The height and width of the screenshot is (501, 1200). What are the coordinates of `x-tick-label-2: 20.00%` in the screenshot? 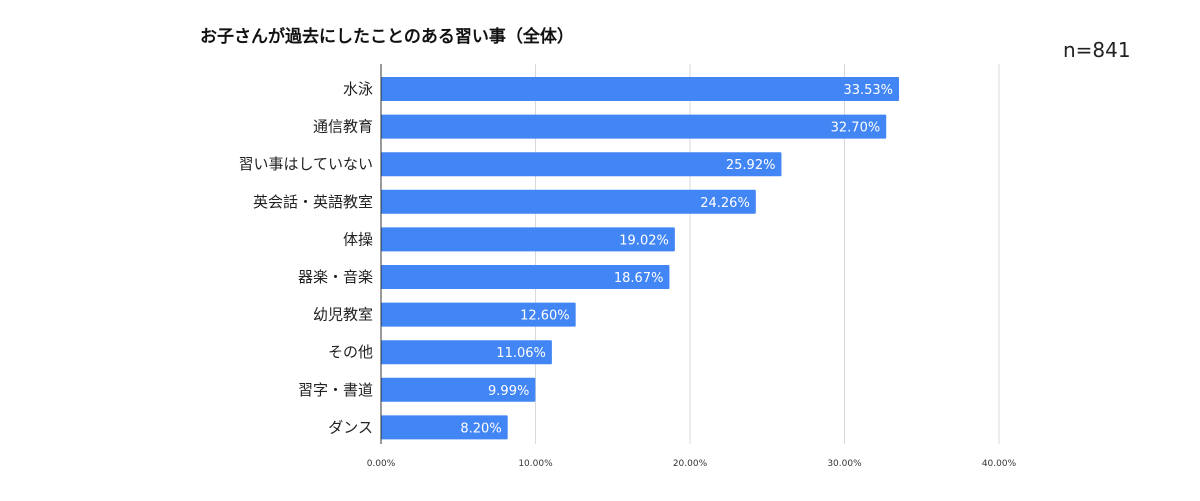 It's located at (690, 464).